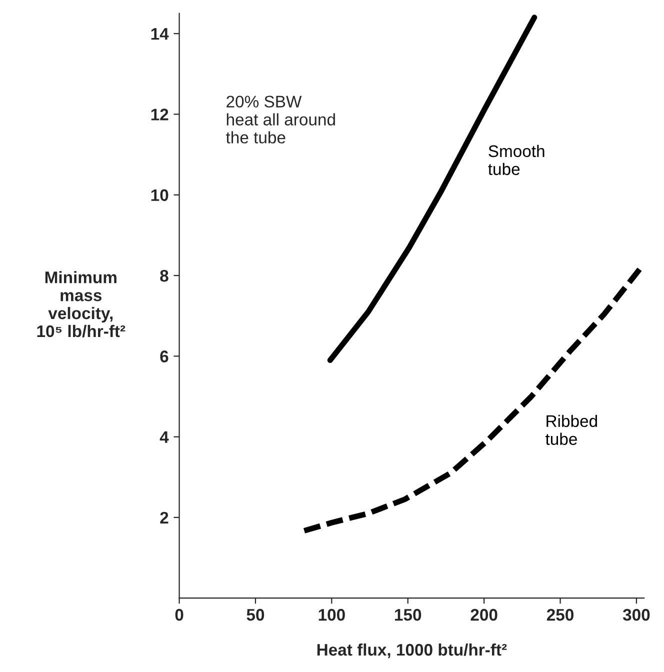  What do you see at coordinates (516, 160) in the screenshot?
I see `series-label: Smooth tube` at bounding box center [516, 160].